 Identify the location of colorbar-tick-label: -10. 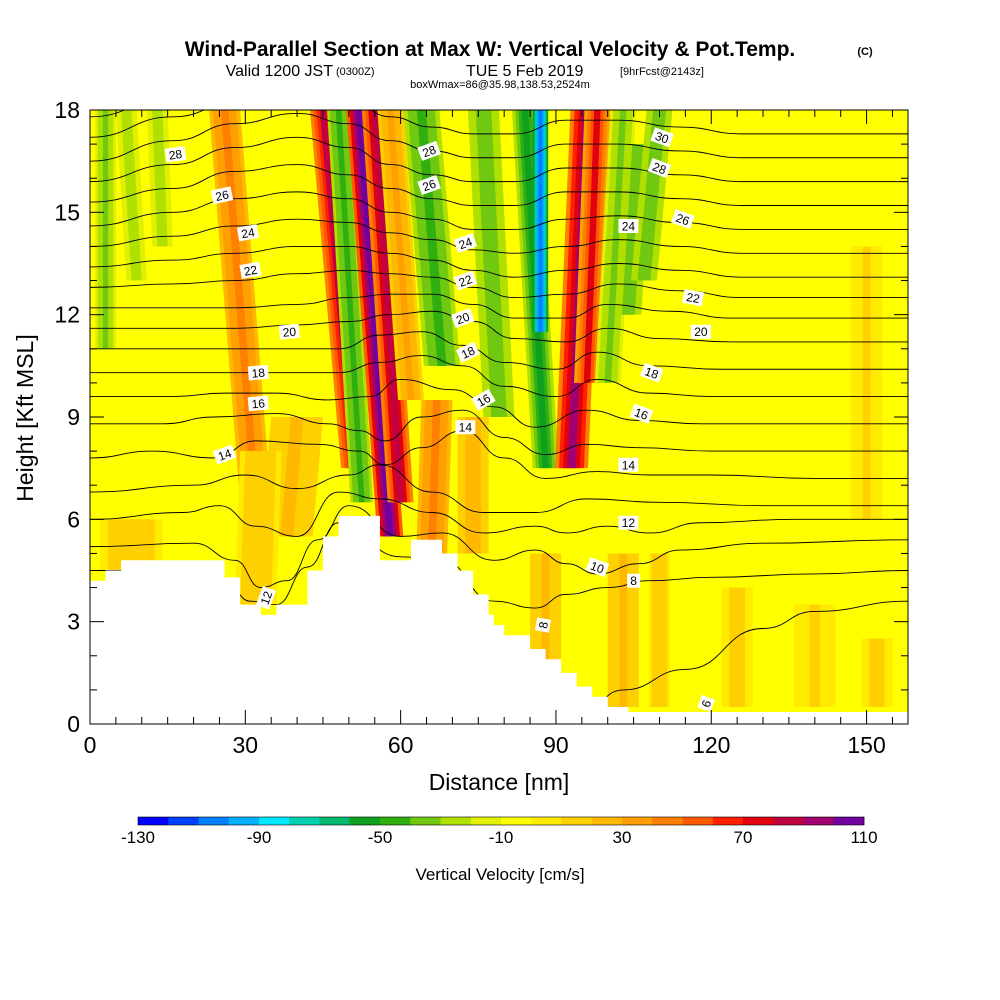
(501, 837).